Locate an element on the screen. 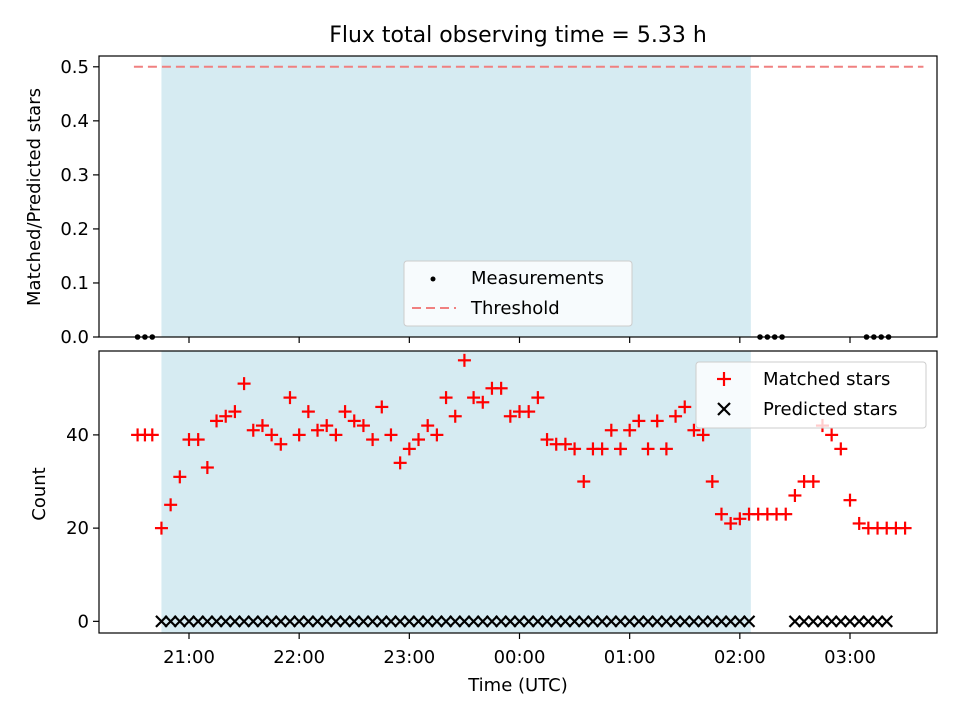 The width and height of the screenshot is (960, 720). legend-measurements-label: Measurements is located at coordinates (537, 278).